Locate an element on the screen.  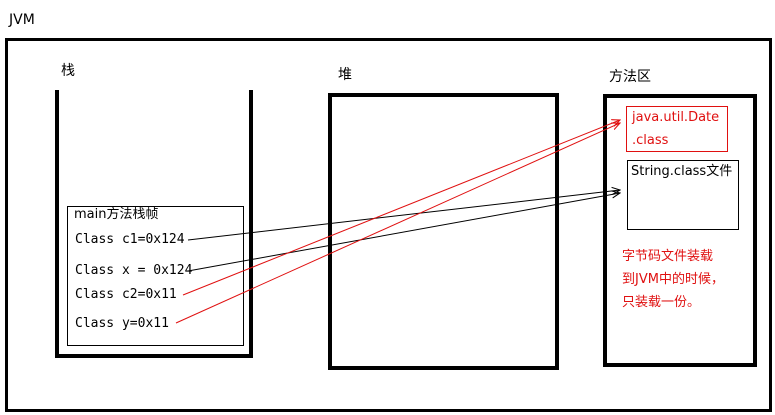
method-area-container is located at coordinates (680, 230).